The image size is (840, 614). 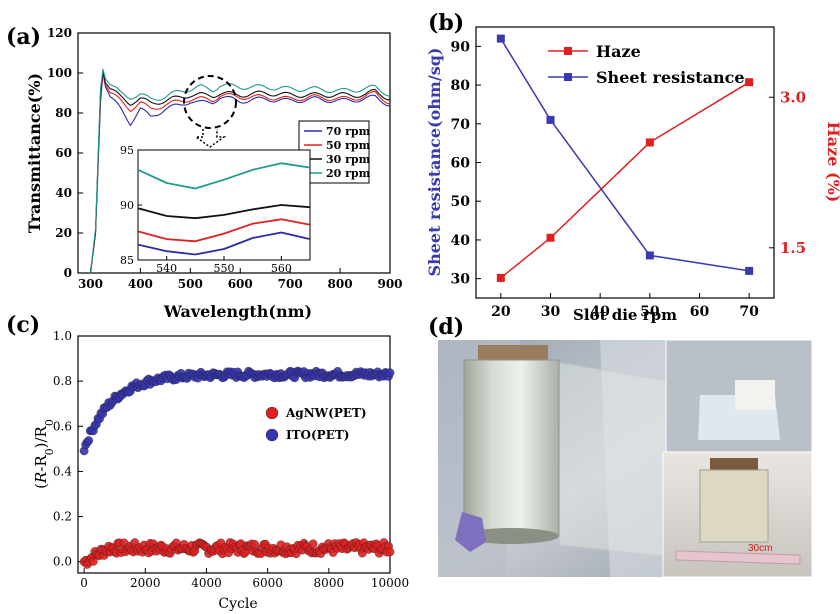 I want to click on legend-label: Sheet resistance, so click(x=670, y=77).